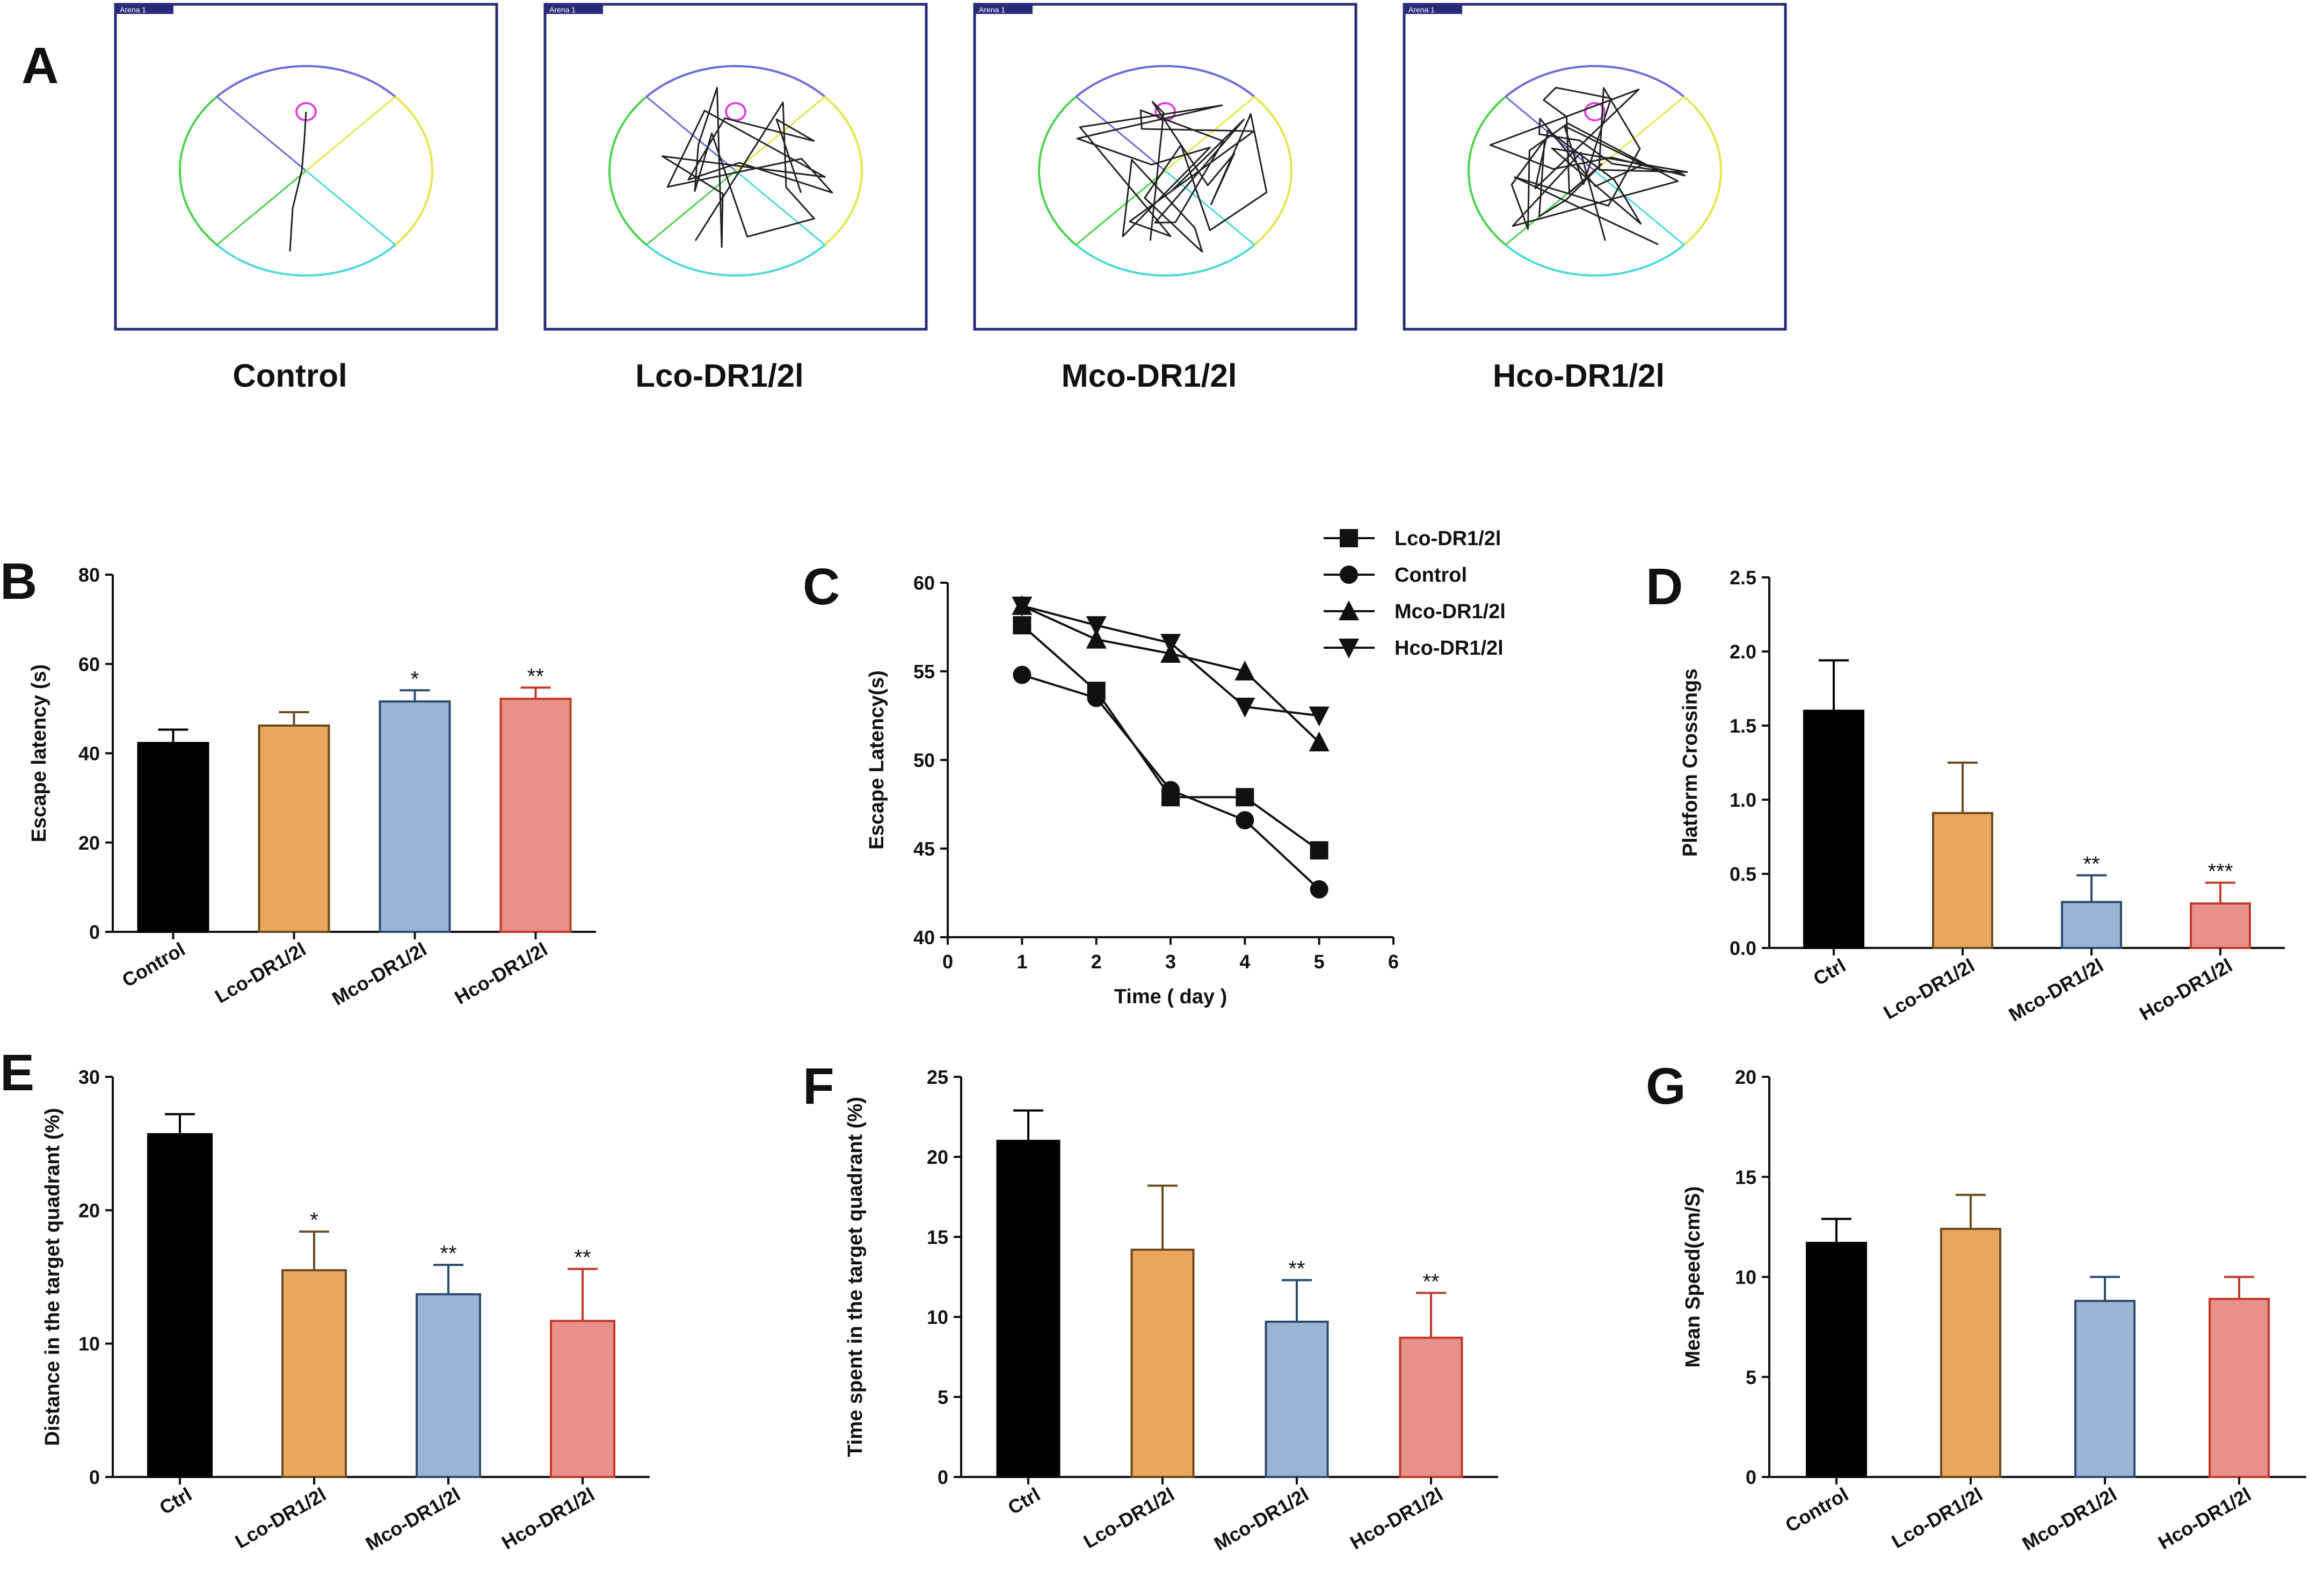 The image size is (2324, 1586). I want to click on arena-tag: Arena 1, so click(992, 9).